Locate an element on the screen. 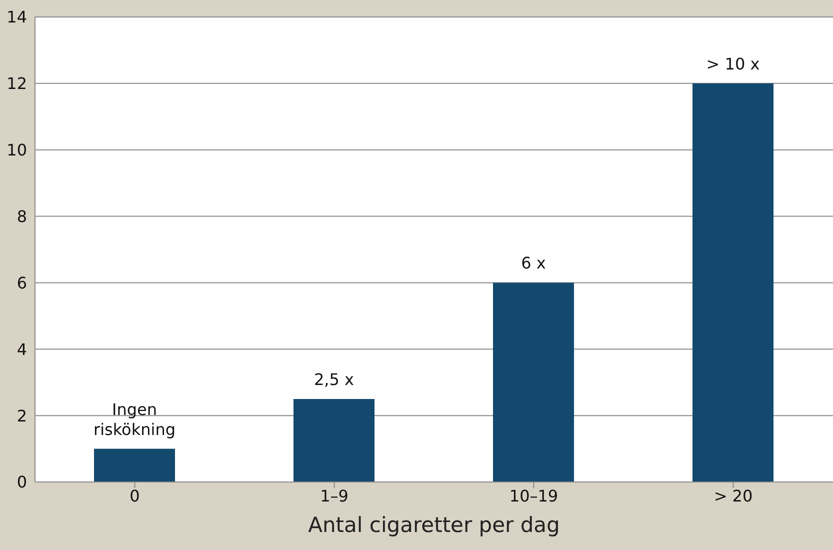  x-axis-title: Antal cigaretter per dag is located at coordinates (434, 525).